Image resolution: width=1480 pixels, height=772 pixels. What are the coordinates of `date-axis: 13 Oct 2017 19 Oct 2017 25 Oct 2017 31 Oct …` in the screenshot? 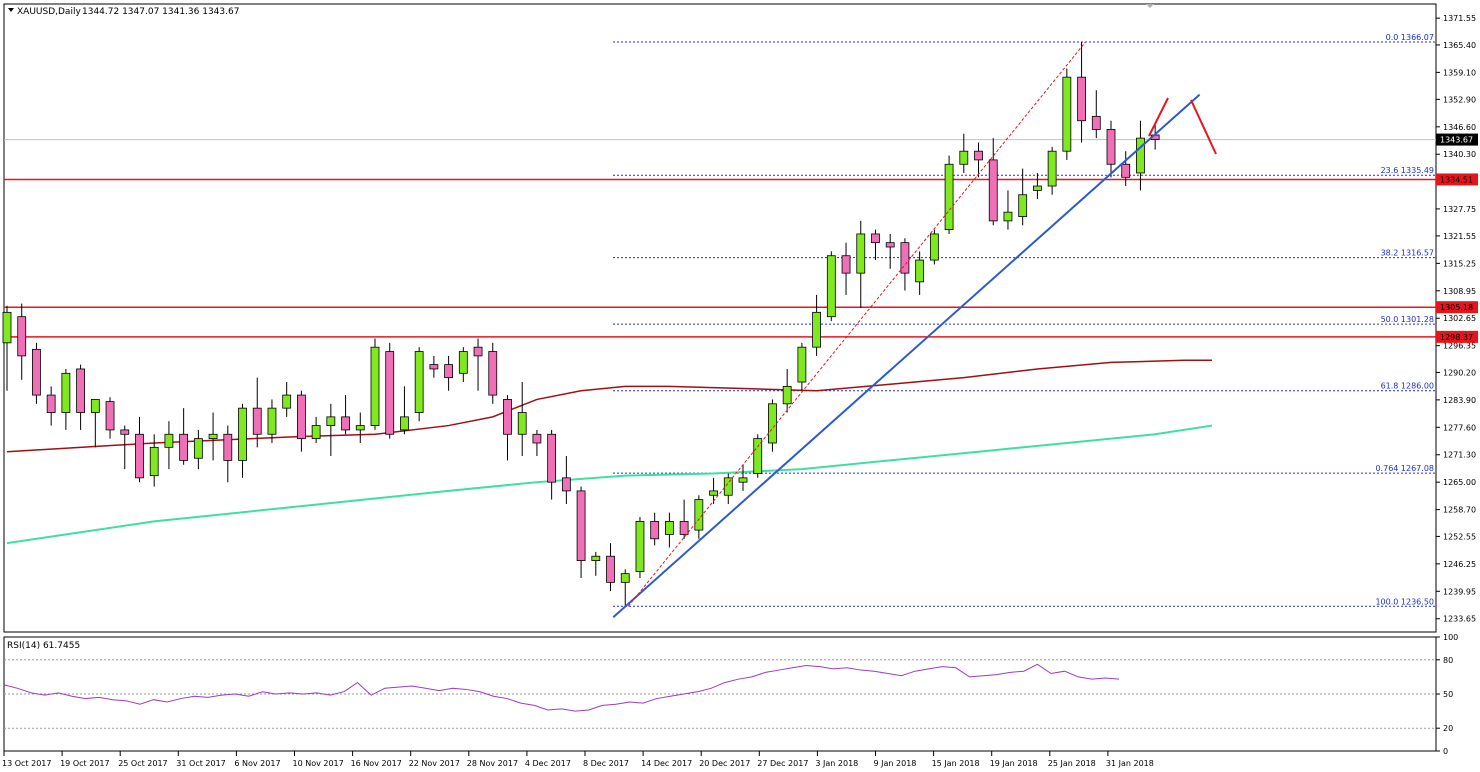 It's located at (578, 759).